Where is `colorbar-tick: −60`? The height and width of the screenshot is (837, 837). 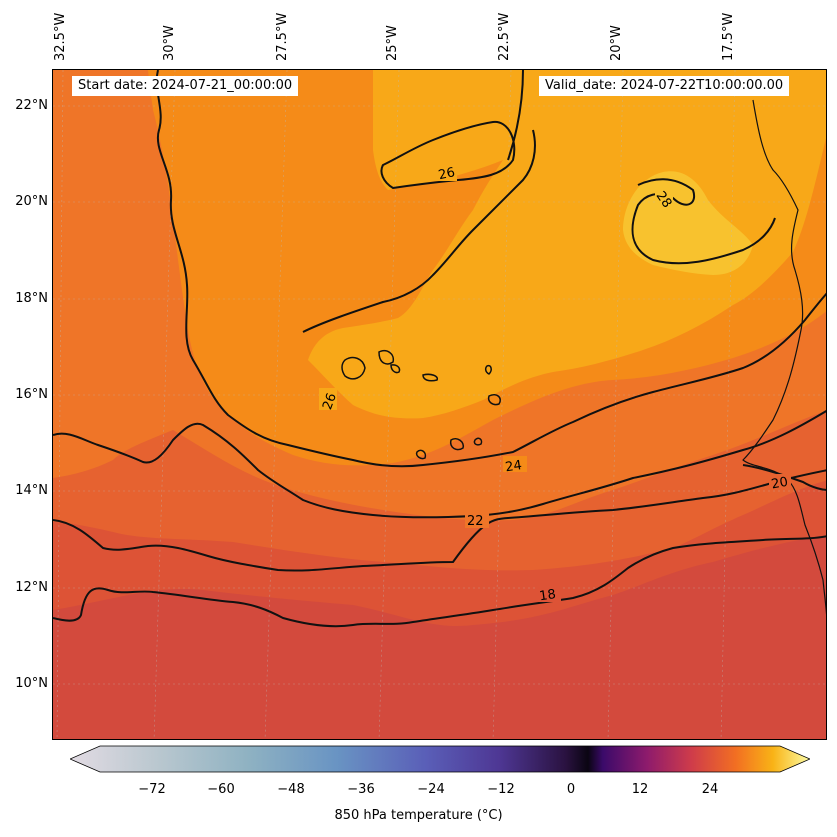
colorbar-tick: −60 is located at coordinates (221, 789).